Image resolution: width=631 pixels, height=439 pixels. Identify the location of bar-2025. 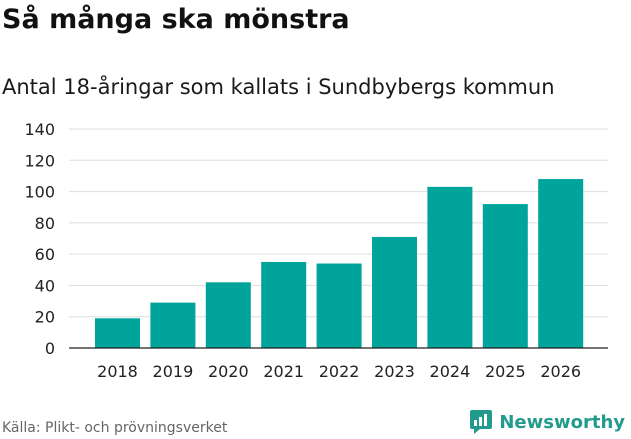
(505, 276).